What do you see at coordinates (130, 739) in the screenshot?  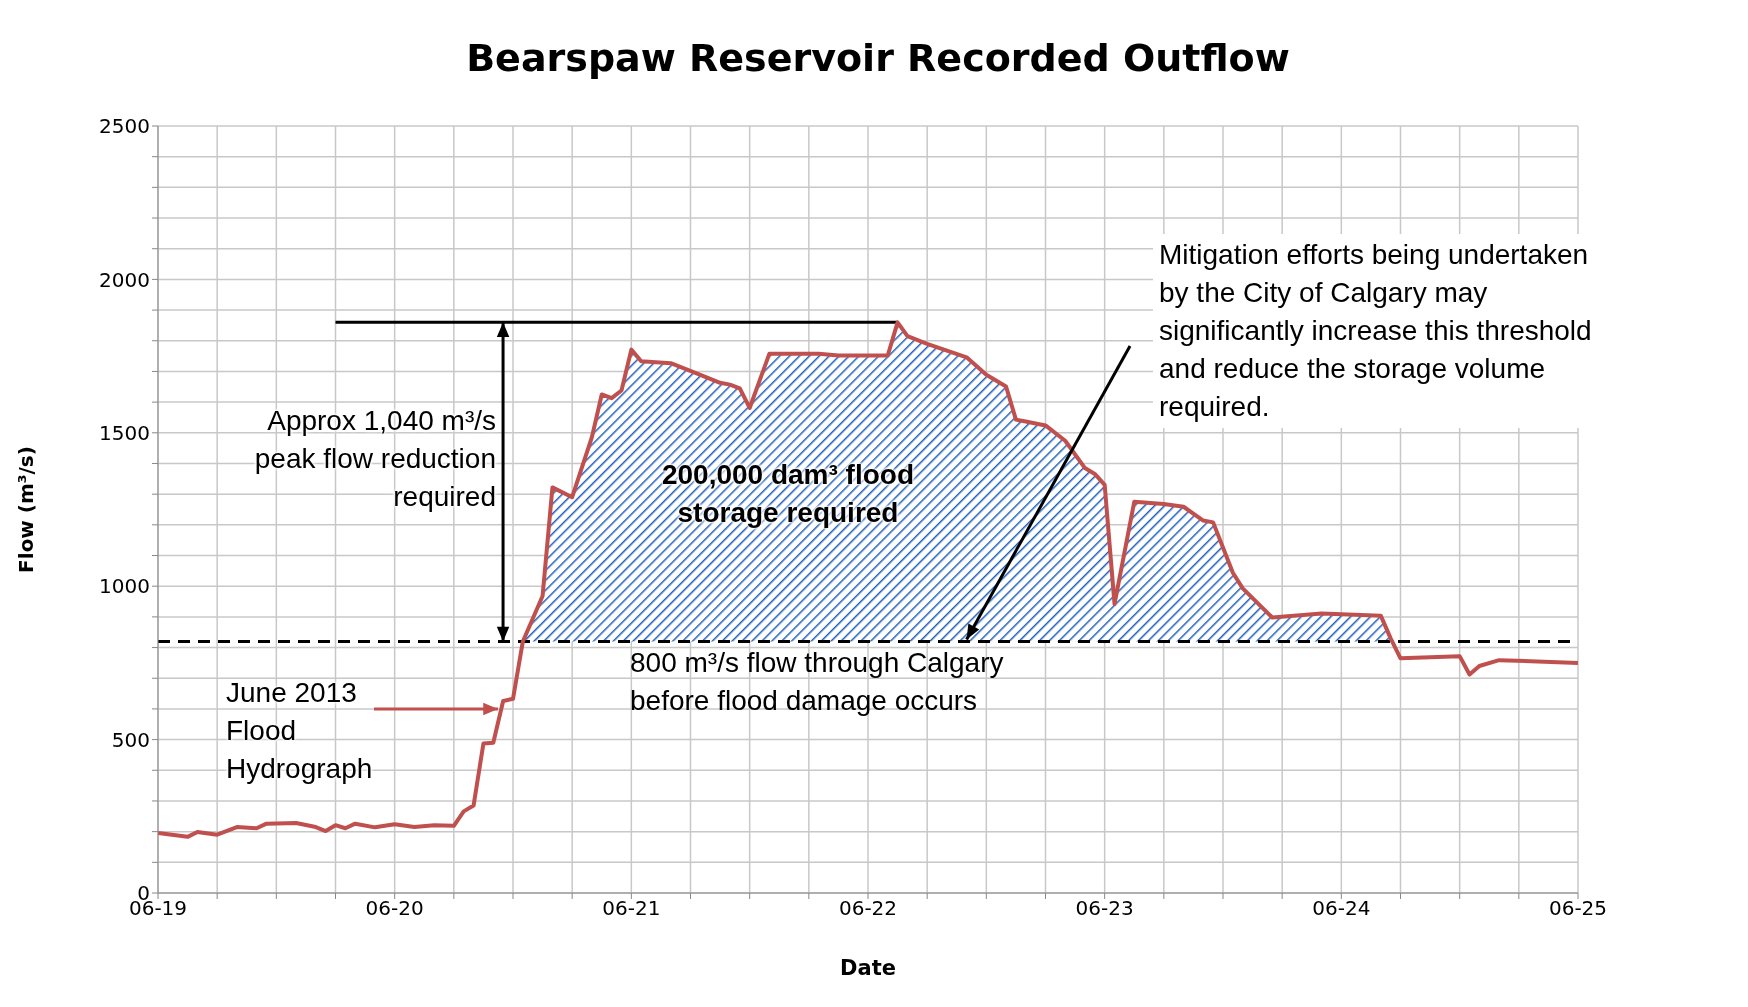 I see `y-tick-label: 500` at bounding box center [130, 739].